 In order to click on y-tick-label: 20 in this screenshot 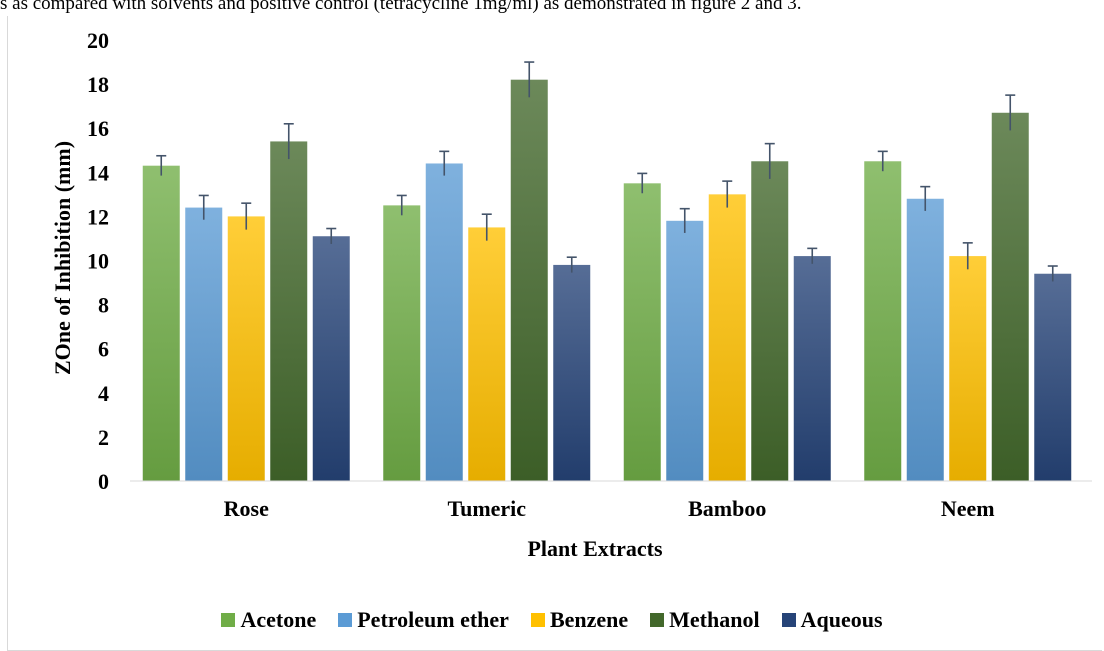, I will do `click(98, 40)`.